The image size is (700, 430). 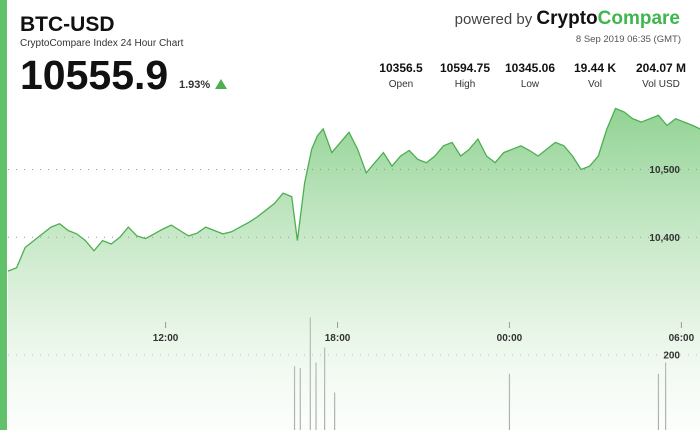 What do you see at coordinates (94, 75) in the screenshot?
I see `current-price: 10555.9` at bounding box center [94, 75].